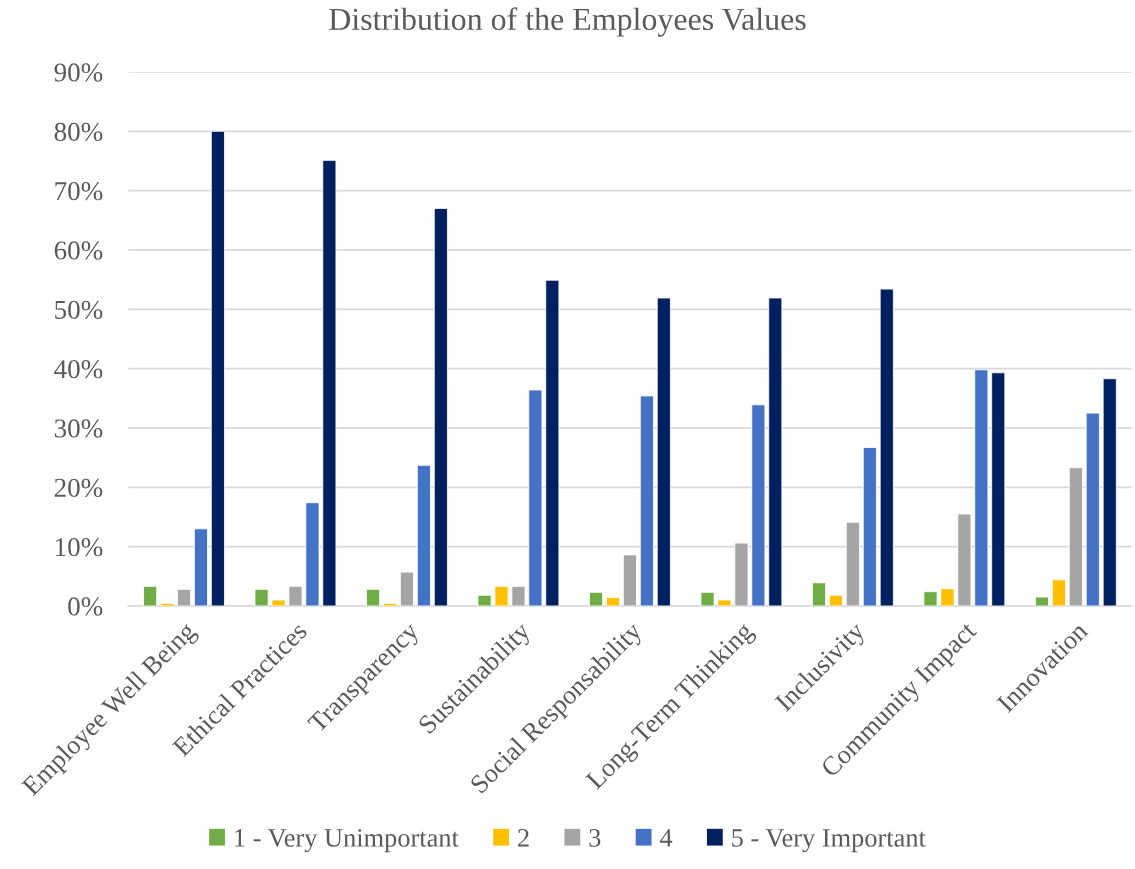 The image size is (1135, 869). Describe the element at coordinates (79, 547) in the screenshot. I see `y-tick-label: 10%` at that location.